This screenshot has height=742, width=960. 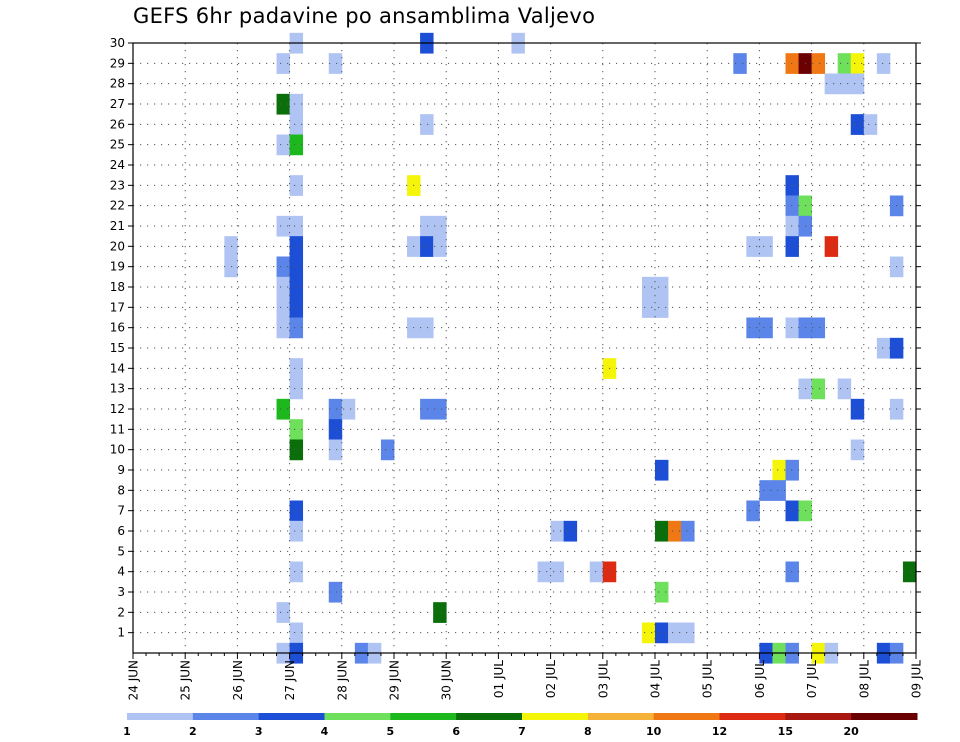 What do you see at coordinates (917, 679) in the screenshot?
I see `x-tick-label: 09 JUL` at bounding box center [917, 679].